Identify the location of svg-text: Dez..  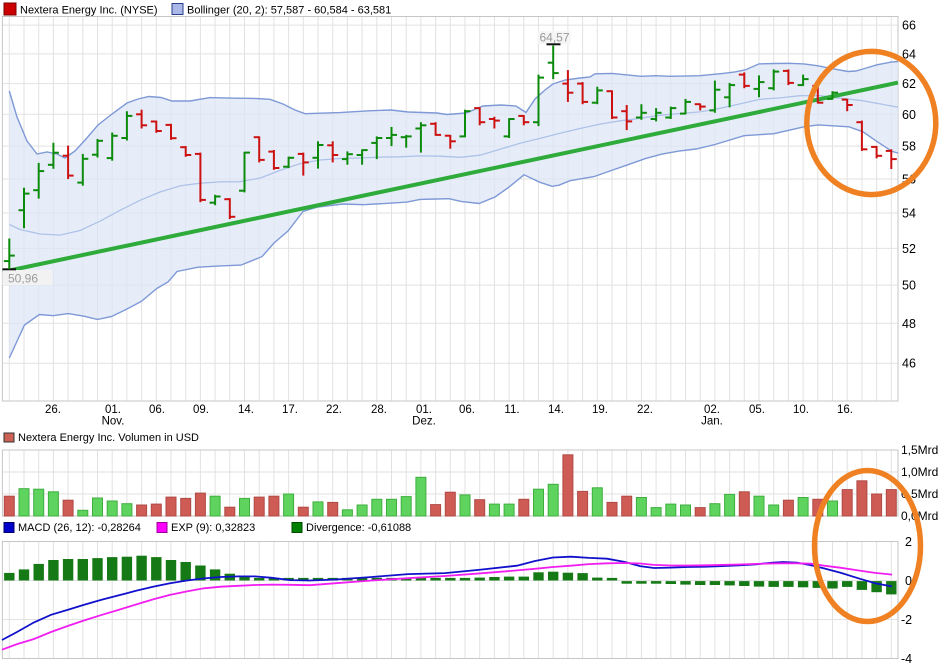
(424, 422).